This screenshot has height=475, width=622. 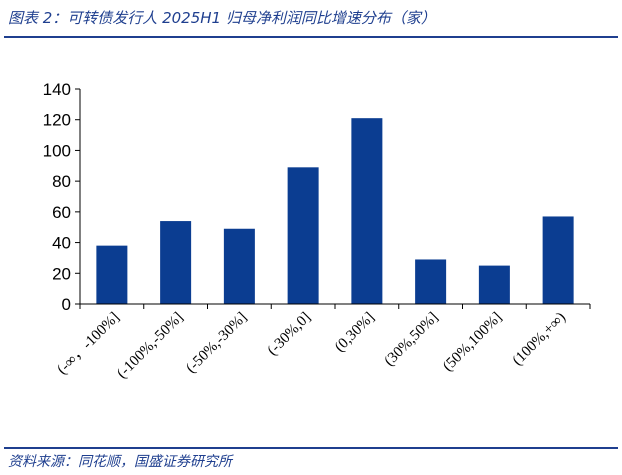 What do you see at coordinates (472, 342) in the screenshot?
I see `x-category-label: (50%,100%]` at bounding box center [472, 342].